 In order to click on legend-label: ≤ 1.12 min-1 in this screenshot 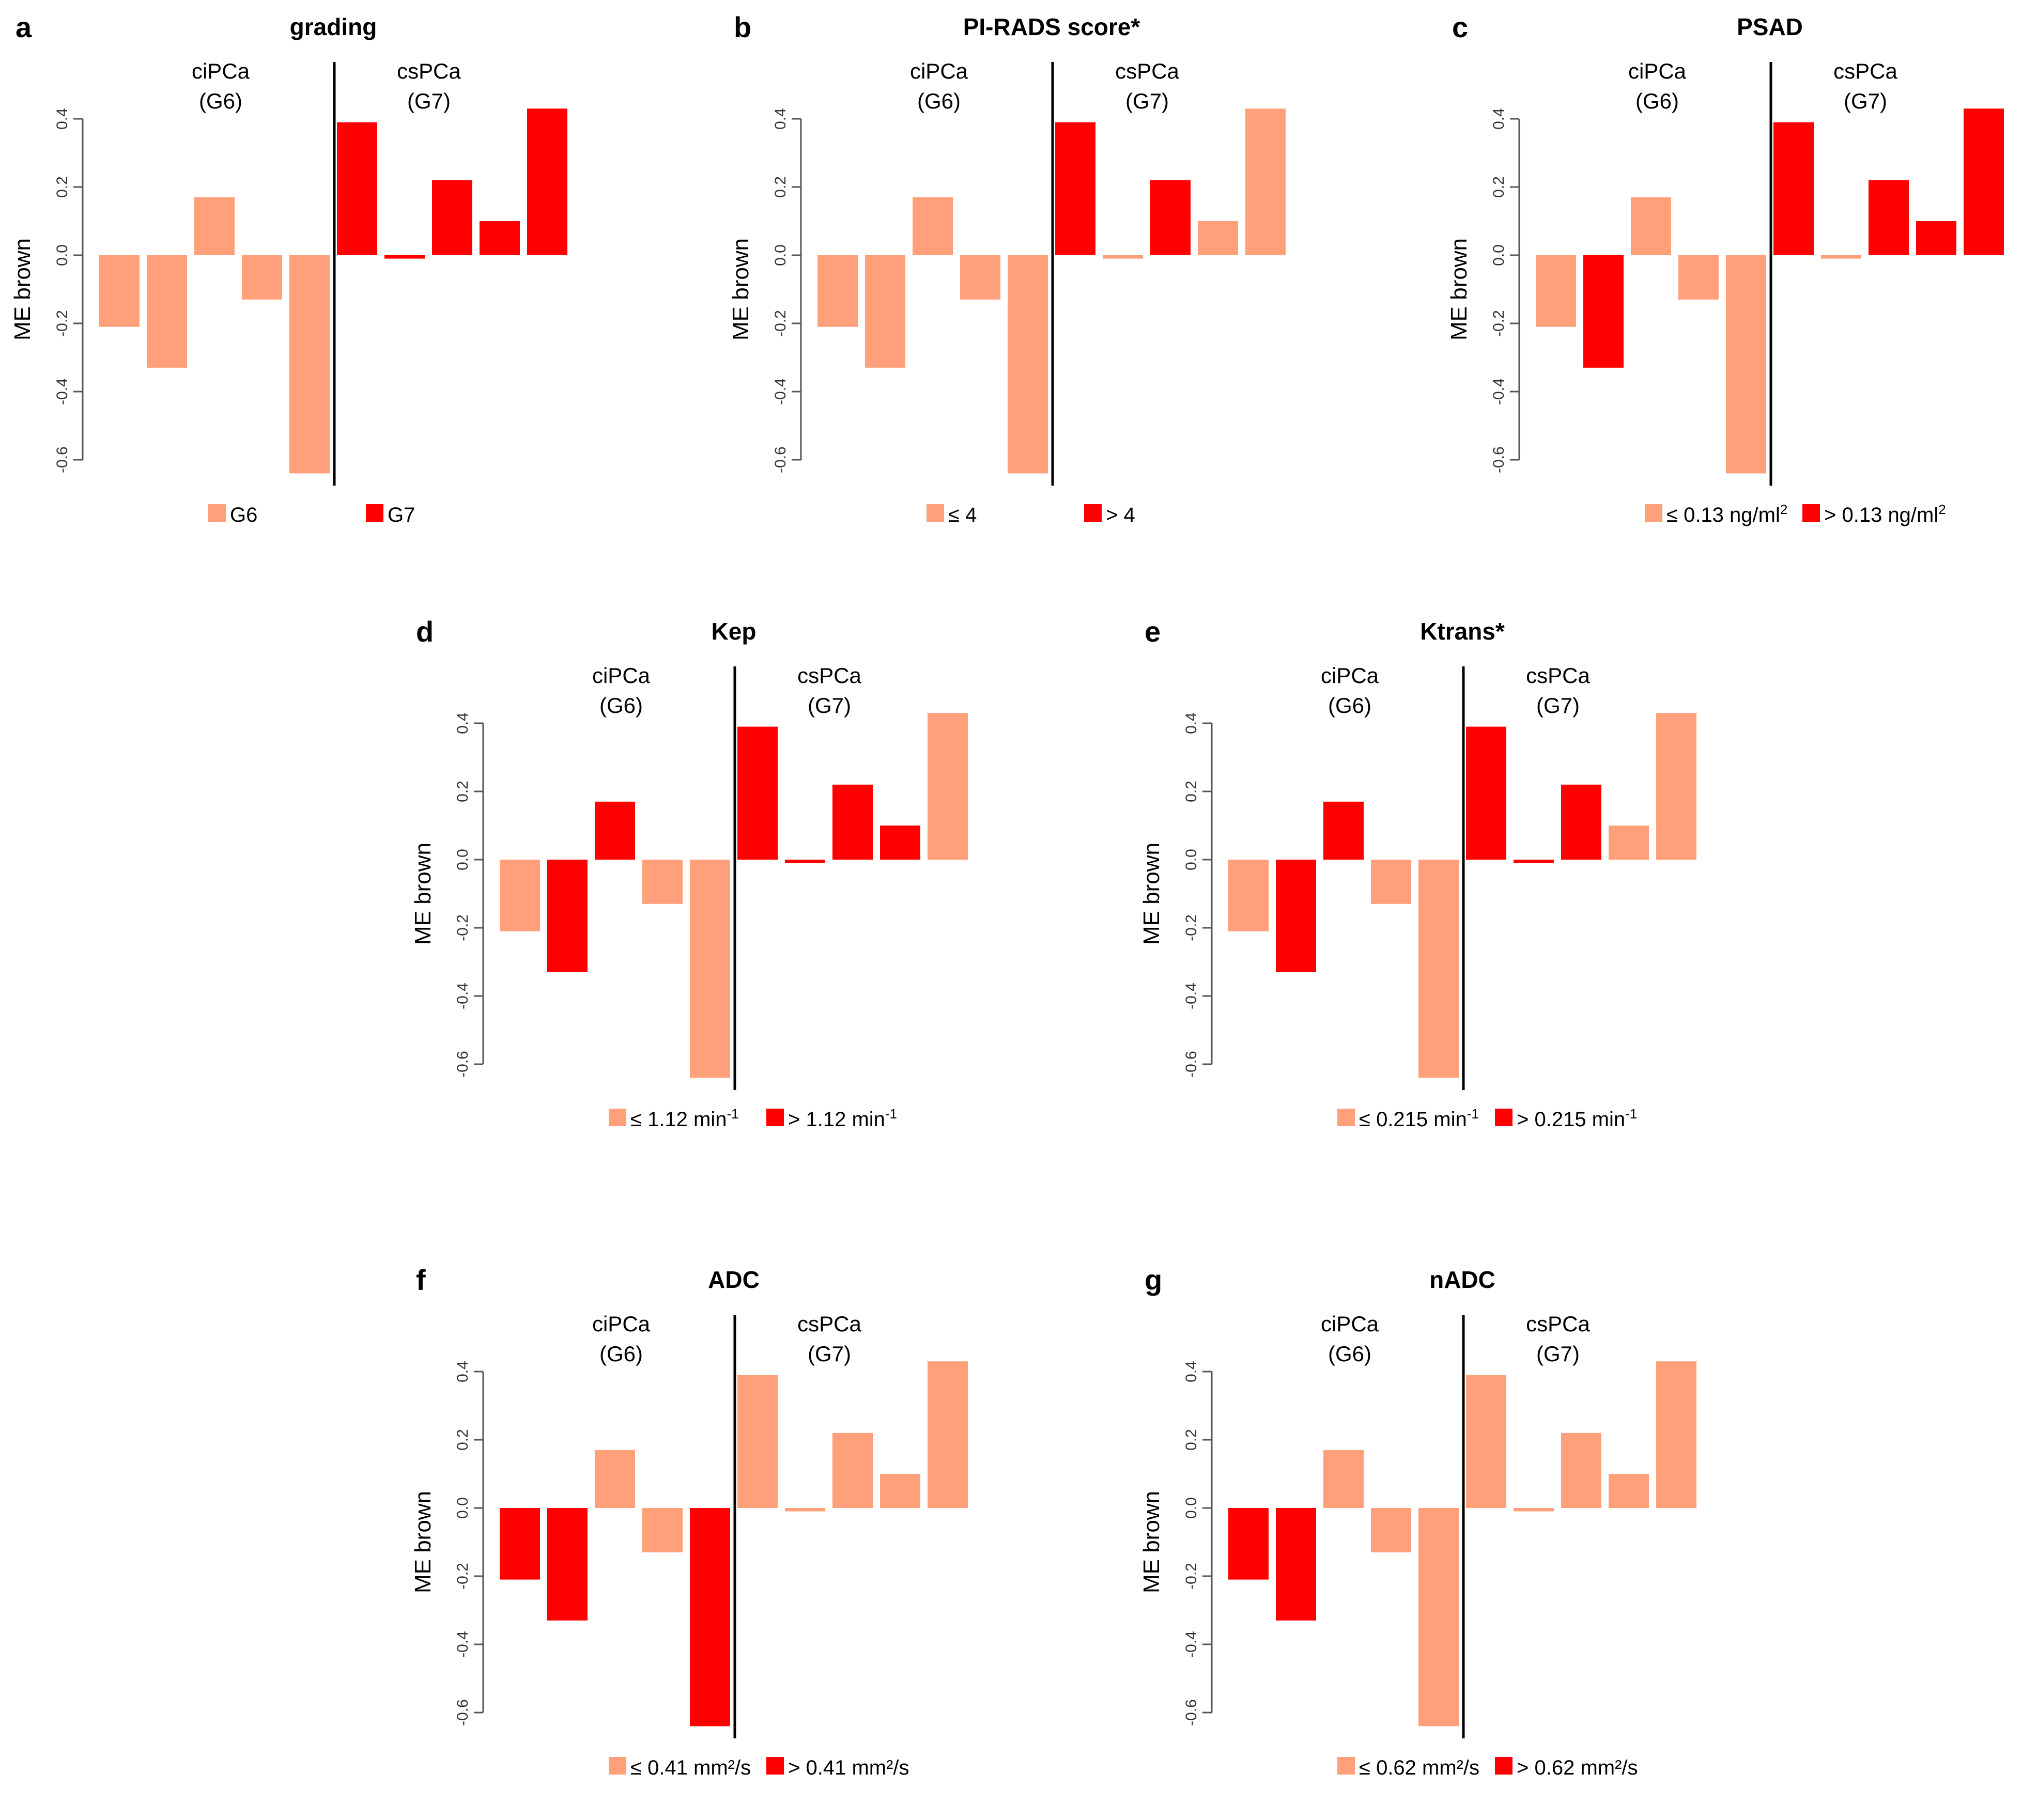, I will do `click(685, 1118)`.